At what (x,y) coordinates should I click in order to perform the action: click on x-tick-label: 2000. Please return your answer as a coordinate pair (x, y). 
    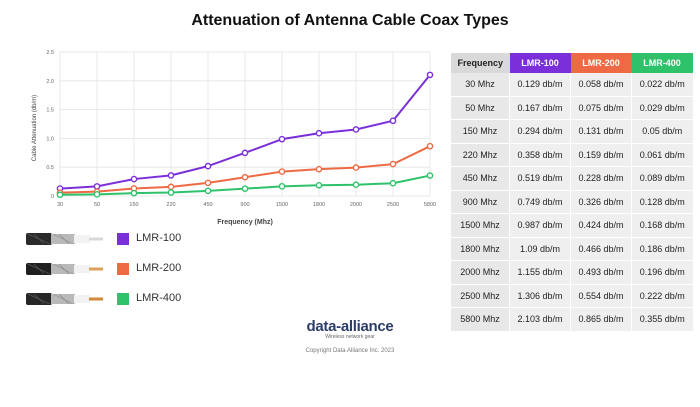
    Looking at the image, I should click on (356, 205).